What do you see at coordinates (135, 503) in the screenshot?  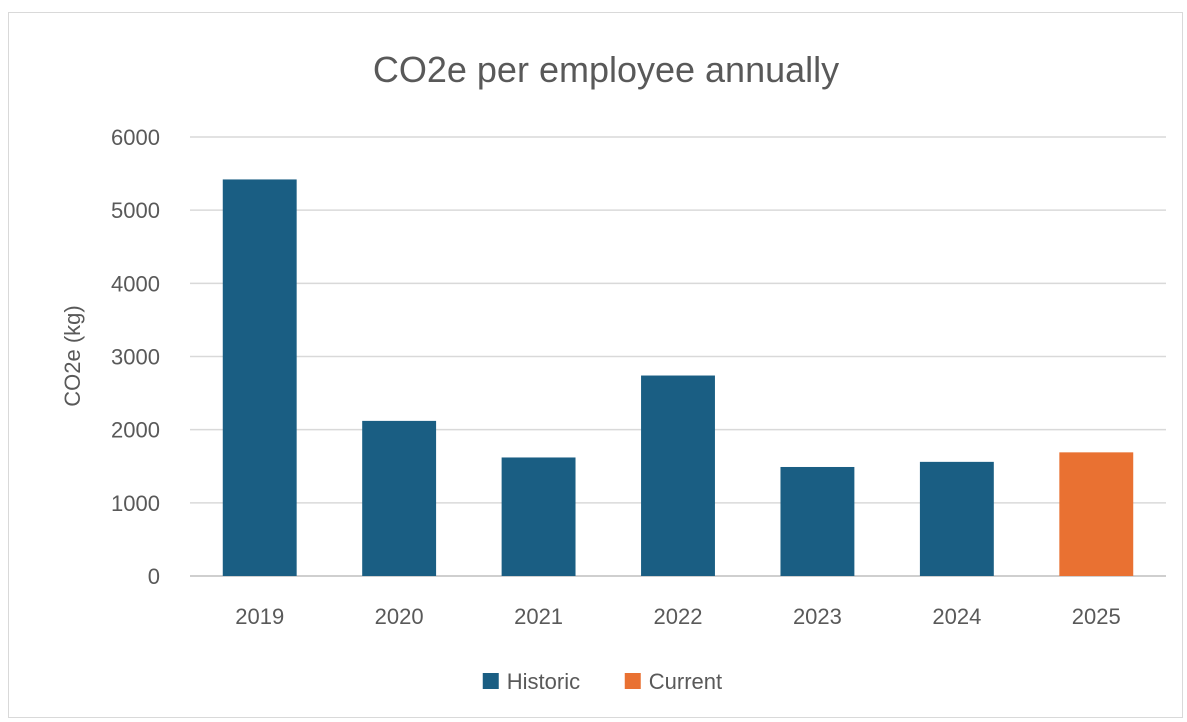 I see `y-tick-label: 1000` at bounding box center [135, 503].